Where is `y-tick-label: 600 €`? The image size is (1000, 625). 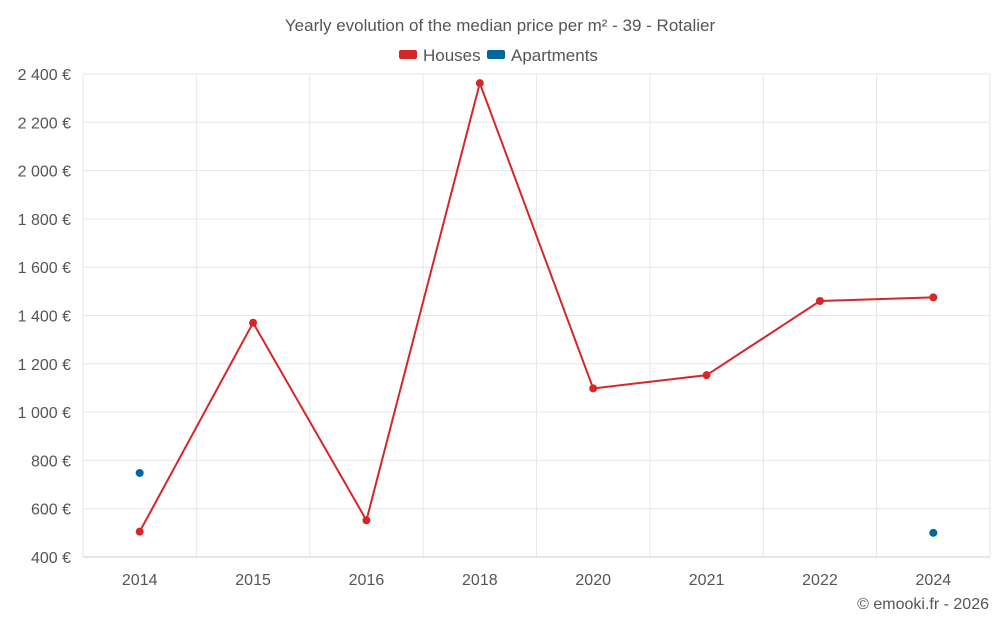
y-tick-label: 600 € is located at coordinates (51, 510).